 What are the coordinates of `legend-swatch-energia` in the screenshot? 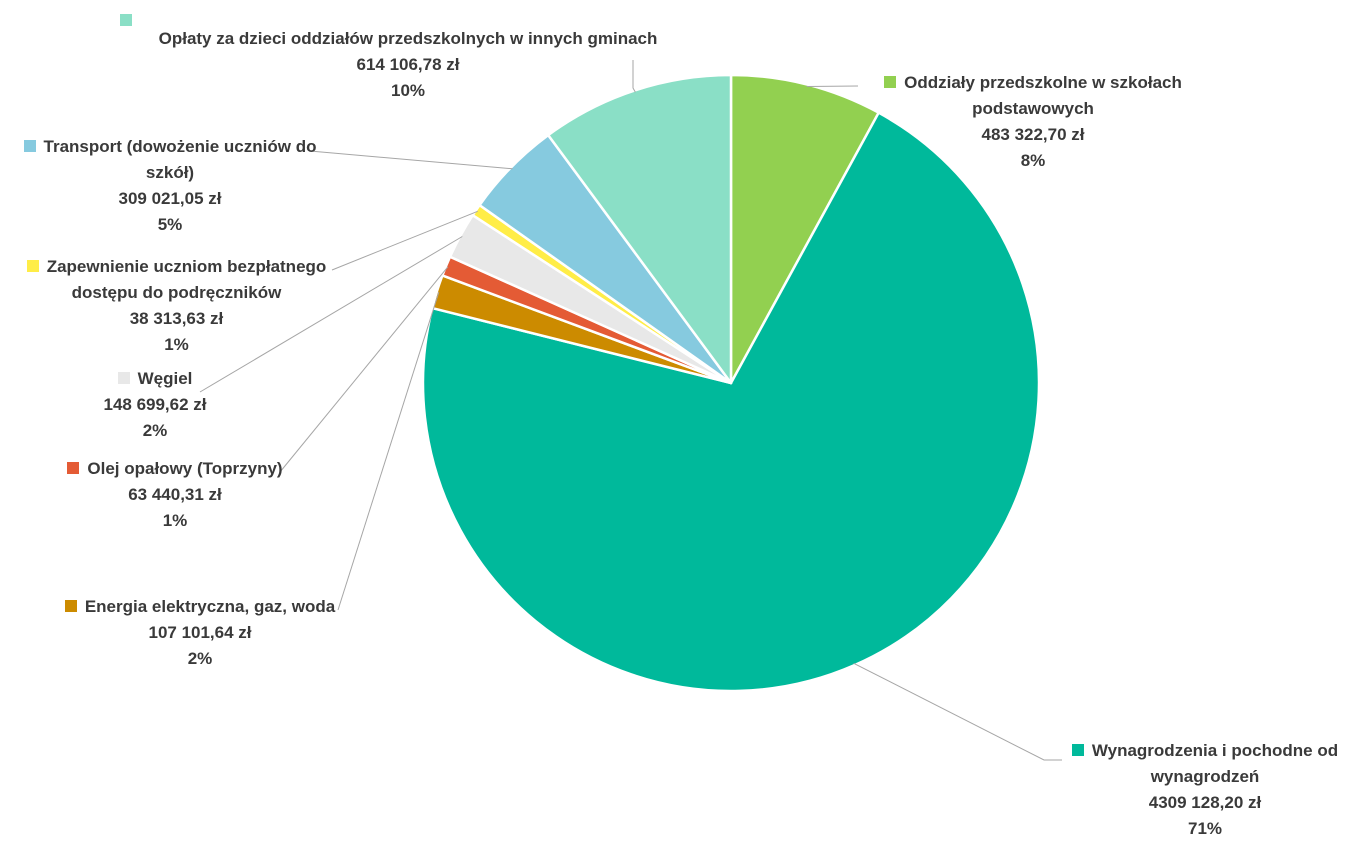 It's located at (70, 606).